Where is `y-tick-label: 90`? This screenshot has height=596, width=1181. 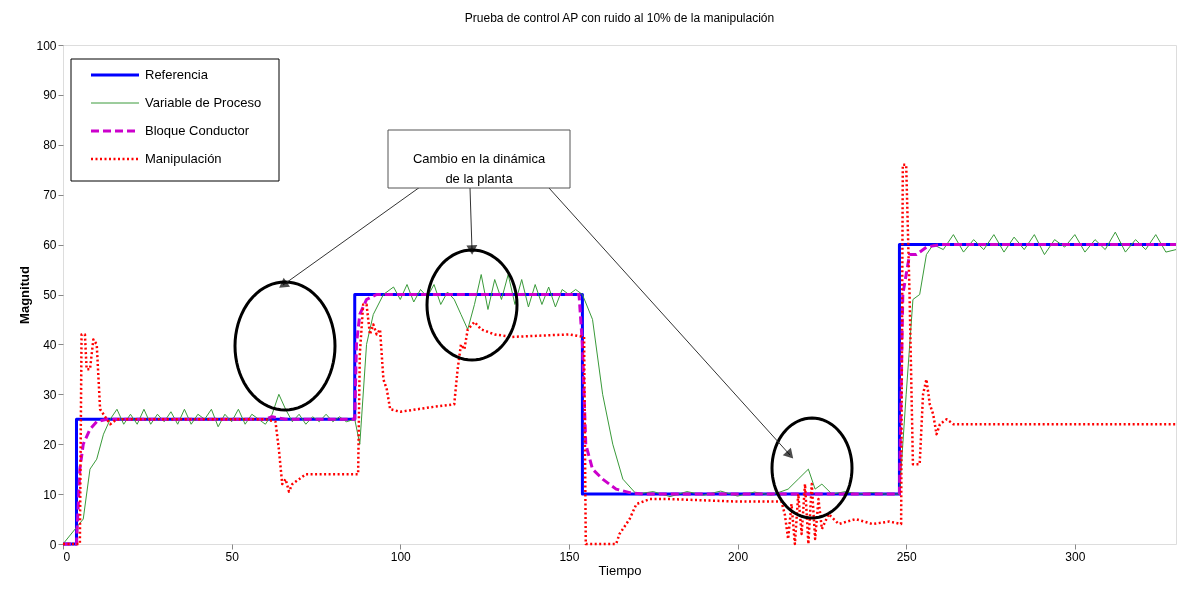
y-tick-label: 90 is located at coordinates (50, 95).